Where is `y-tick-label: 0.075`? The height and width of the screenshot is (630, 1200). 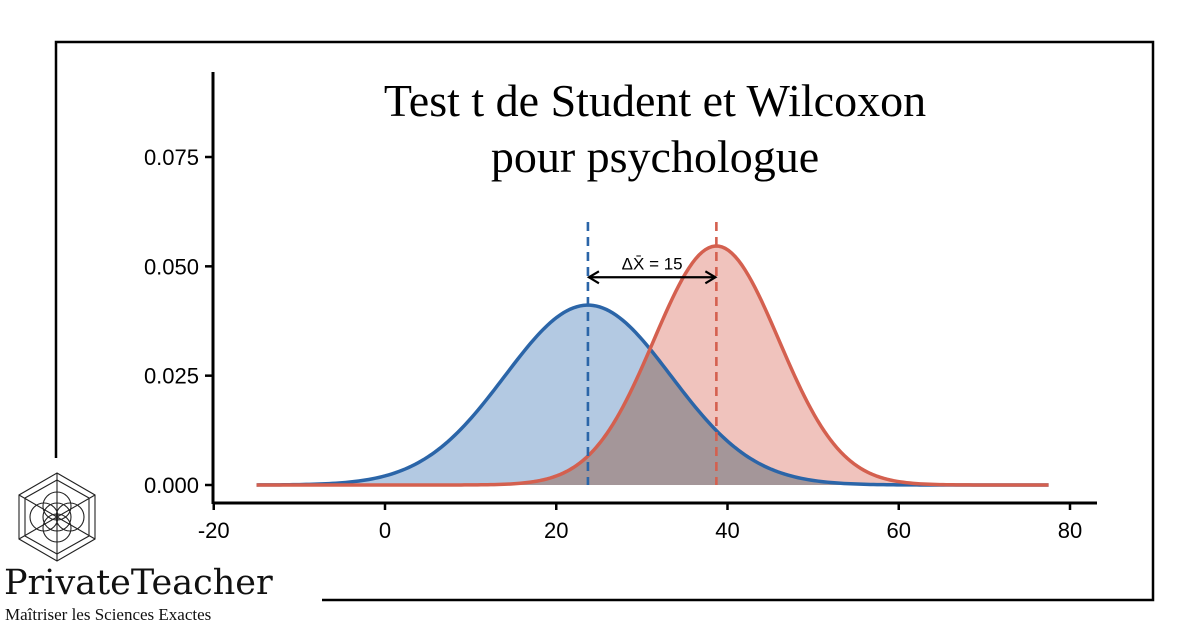 y-tick-label: 0.075 is located at coordinates (171, 157).